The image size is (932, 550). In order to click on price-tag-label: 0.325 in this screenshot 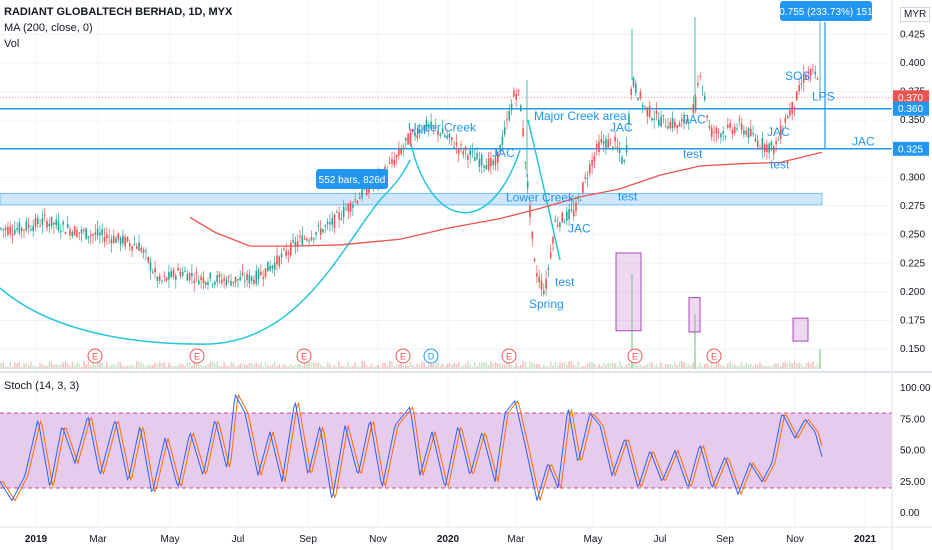, I will do `click(910, 149)`.